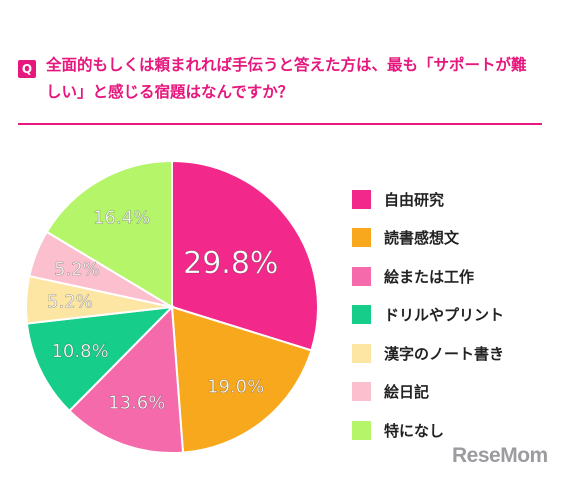 Image resolution: width=563 pixels, height=480 pixels. I want to click on slice-value-label-3: 13.6%, so click(136, 402).